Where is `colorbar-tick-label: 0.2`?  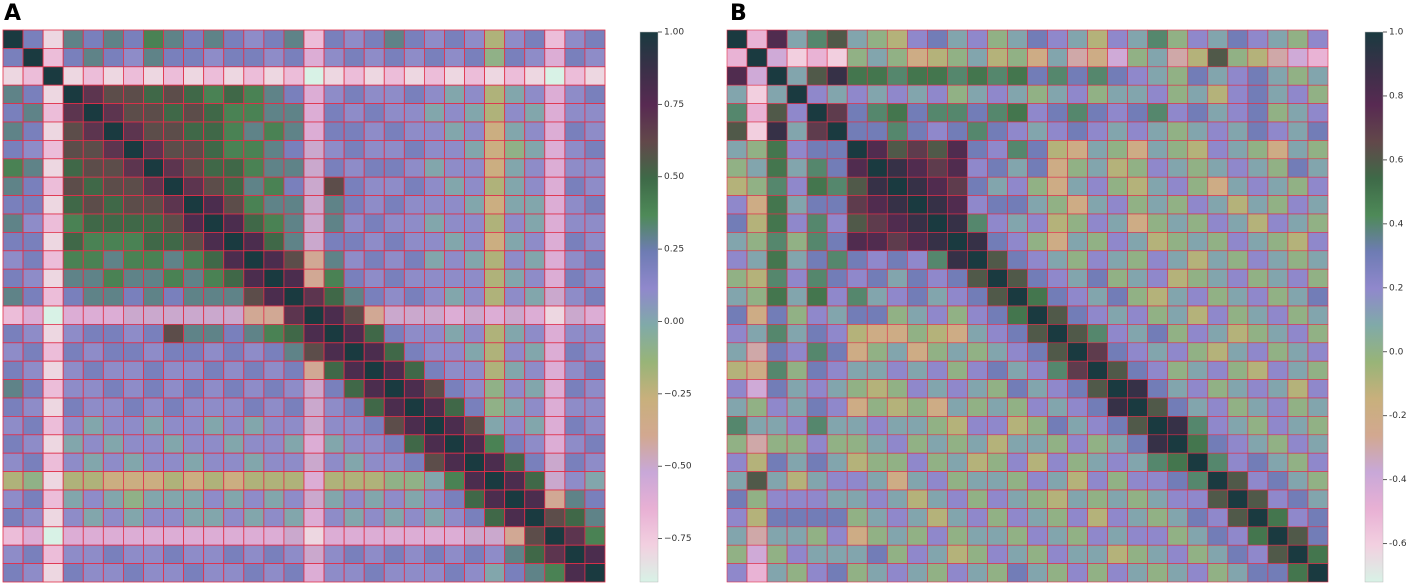
colorbar-tick-label: 0.2 is located at coordinates (1396, 288).